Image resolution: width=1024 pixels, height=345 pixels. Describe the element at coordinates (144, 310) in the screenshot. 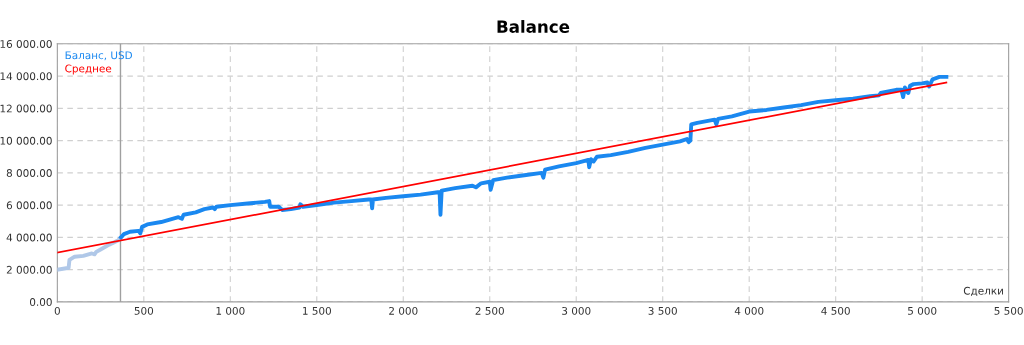

I see `x-tick-label: 500` at that location.